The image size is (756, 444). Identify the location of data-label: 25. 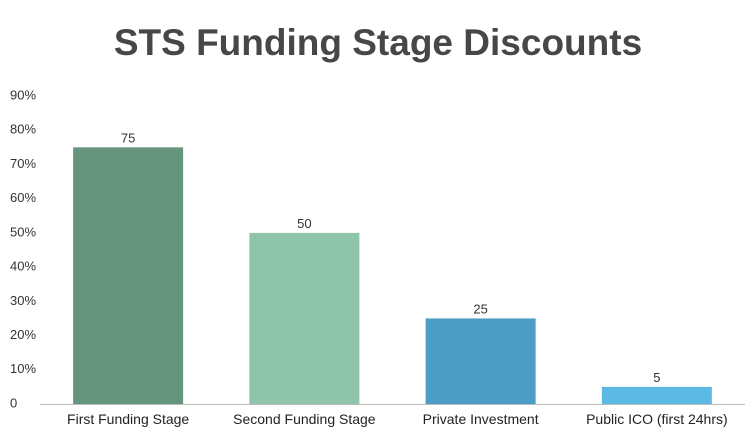
(480, 308).